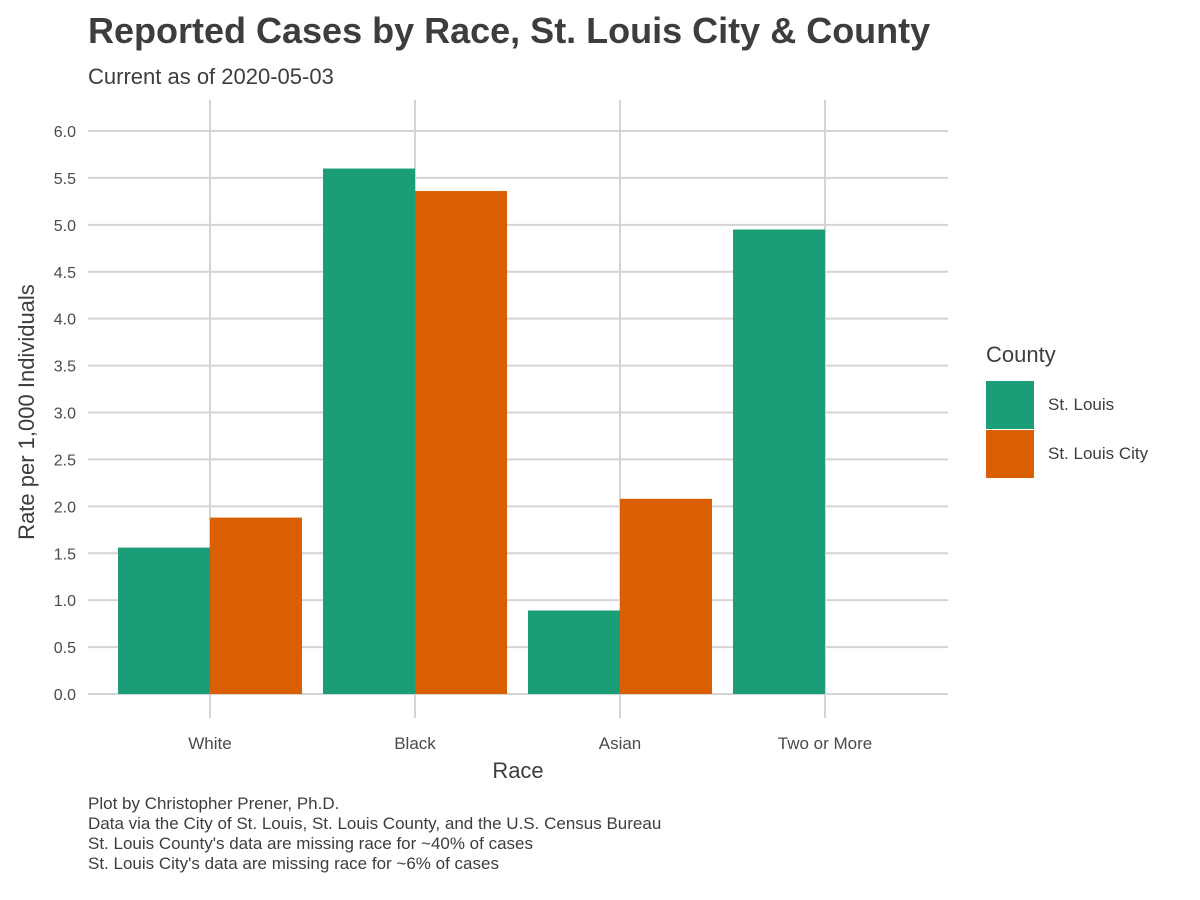 This screenshot has height=900, width=1200. What do you see at coordinates (825, 743) in the screenshot?
I see `x-tick-label-two-or-more: Two or More` at bounding box center [825, 743].